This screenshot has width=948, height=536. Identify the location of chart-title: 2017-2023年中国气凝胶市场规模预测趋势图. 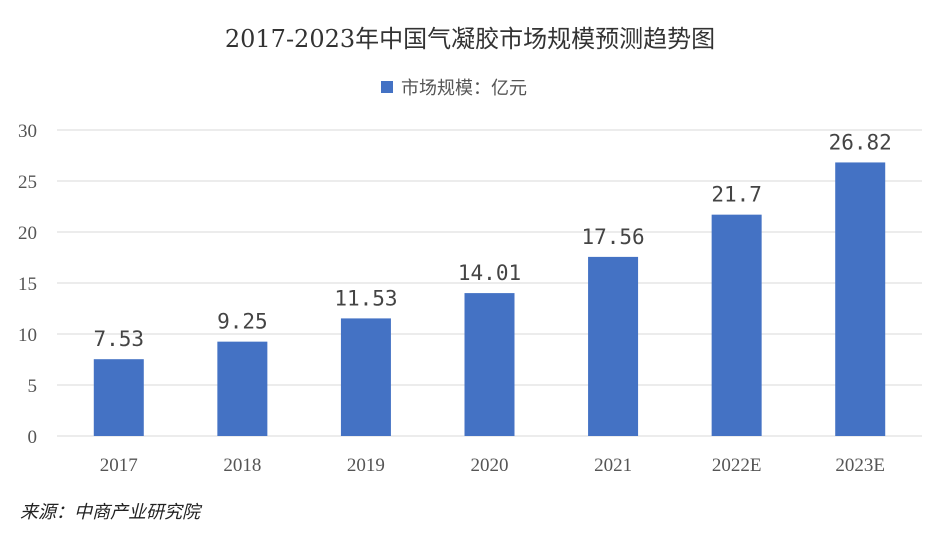
(470, 39).